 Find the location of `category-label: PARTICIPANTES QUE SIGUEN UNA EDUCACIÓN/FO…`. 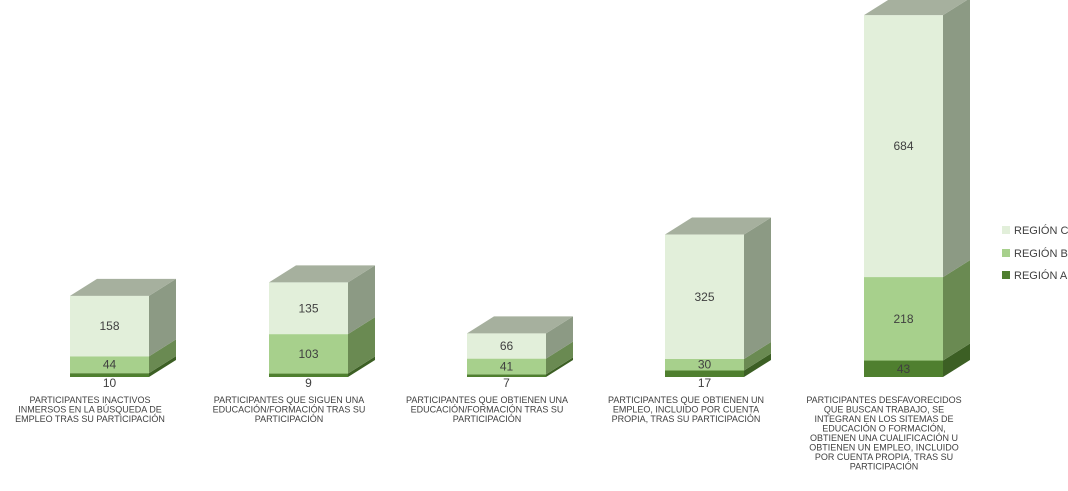

category-label: PARTICIPANTES QUE SIGUEN UNA EDUCACIÓN/FO… is located at coordinates (289, 409).